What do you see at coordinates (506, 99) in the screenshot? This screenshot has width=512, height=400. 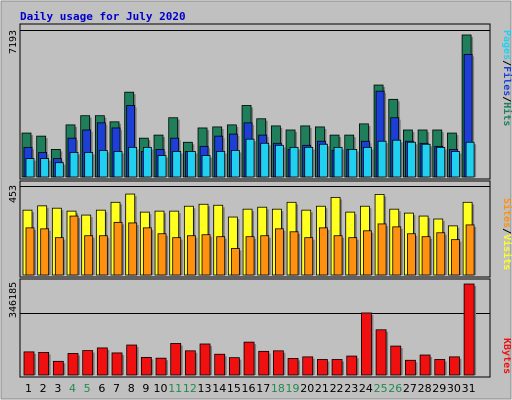 I see `legend-sep-2: /` at bounding box center [506, 99].